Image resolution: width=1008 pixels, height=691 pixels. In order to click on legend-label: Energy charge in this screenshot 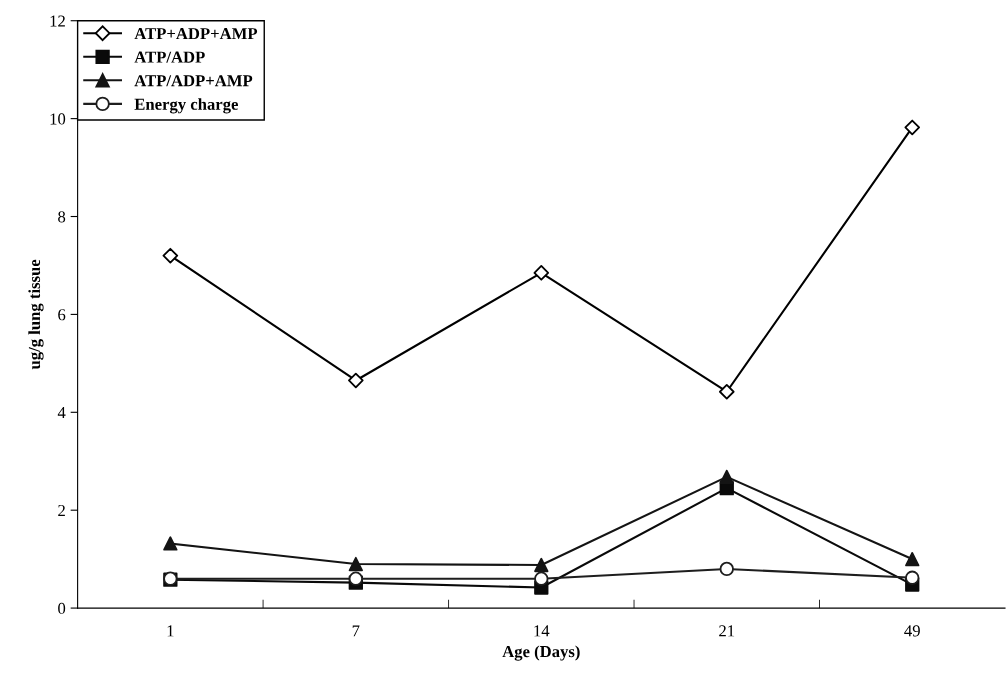, I will do `click(186, 106)`.